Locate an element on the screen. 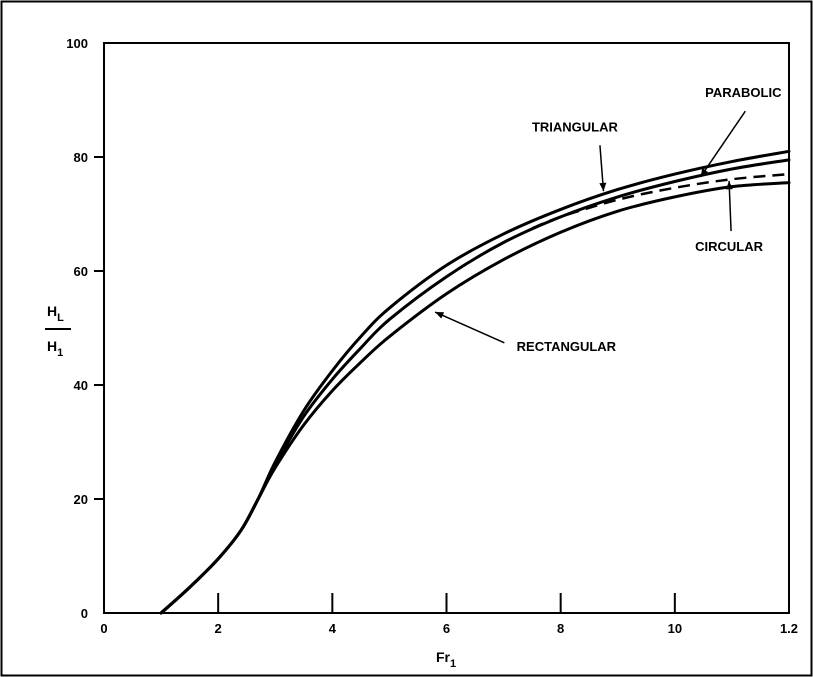 This screenshot has width=813, height=677. annotation-label-parabolic: PARABOLIC is located at coordinates (743, 92).